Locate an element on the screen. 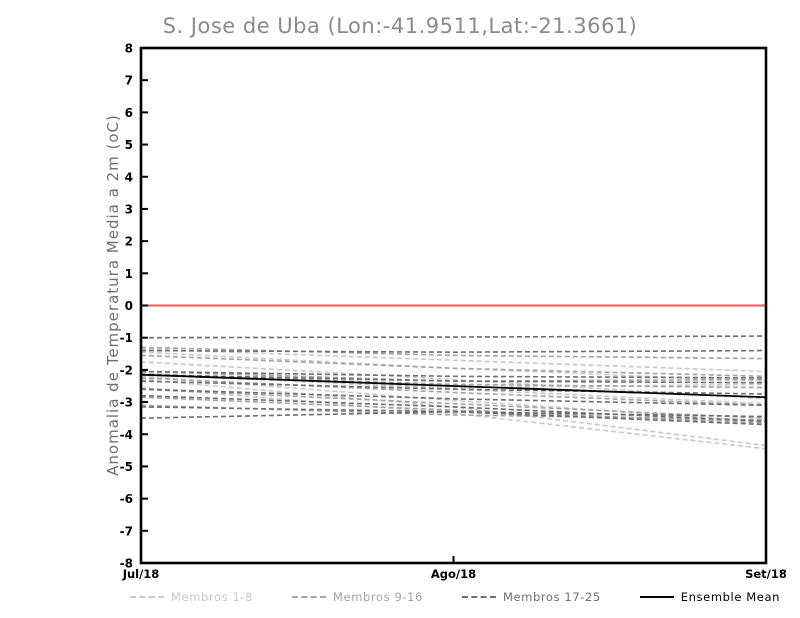 The width and height of the screenshot is (800, 618). legend-item-label: Membros 17-25 is located at coordinates (551, 597).